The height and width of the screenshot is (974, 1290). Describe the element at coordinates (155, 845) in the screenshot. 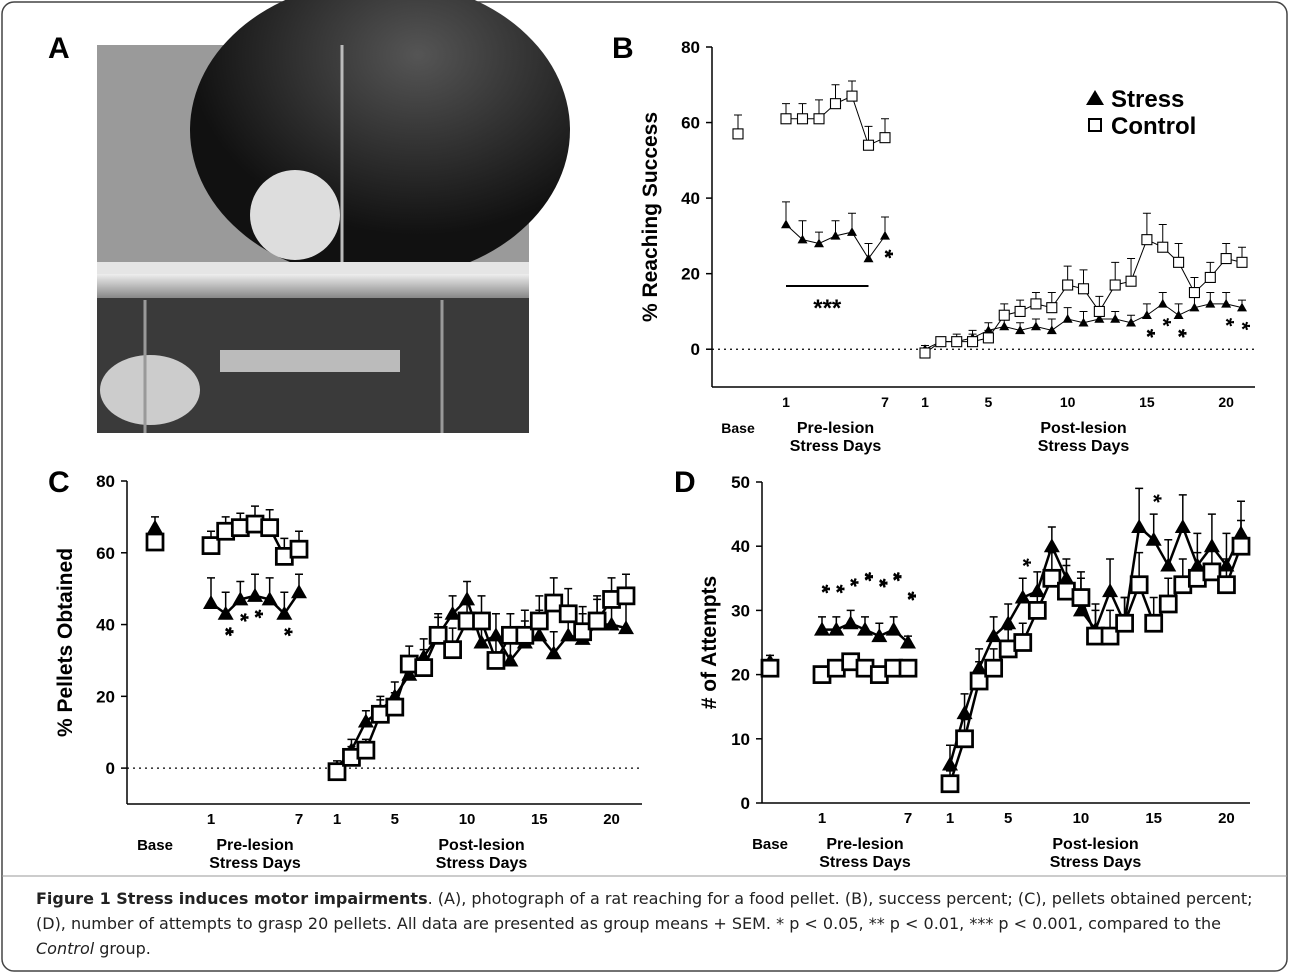

I see `x-tick-label: Base` at that location.